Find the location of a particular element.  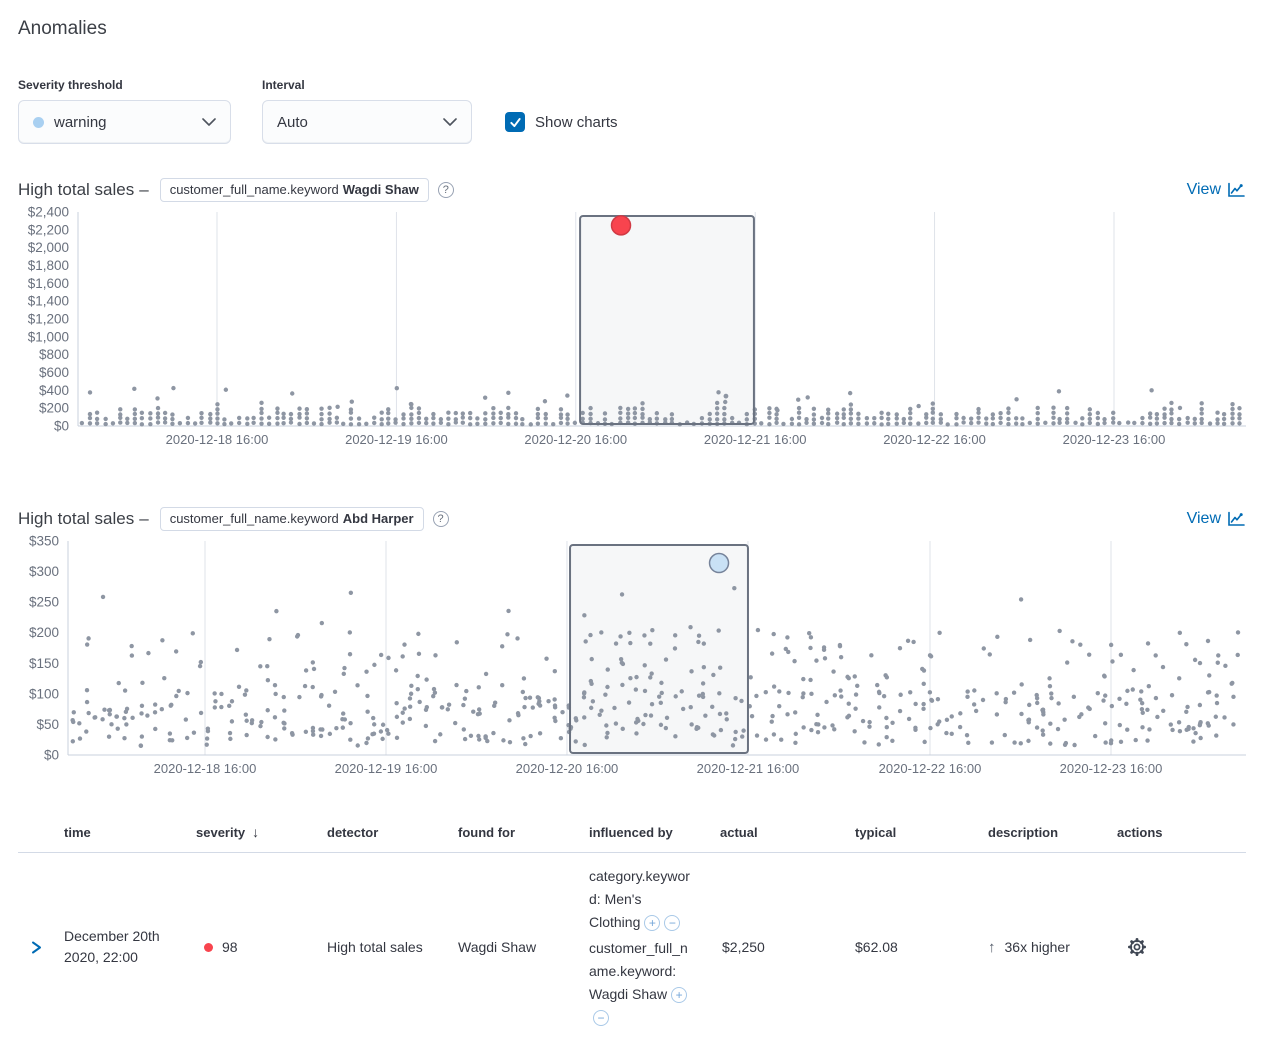

svg-text: $2,000 is located at coordinates (48, 247).